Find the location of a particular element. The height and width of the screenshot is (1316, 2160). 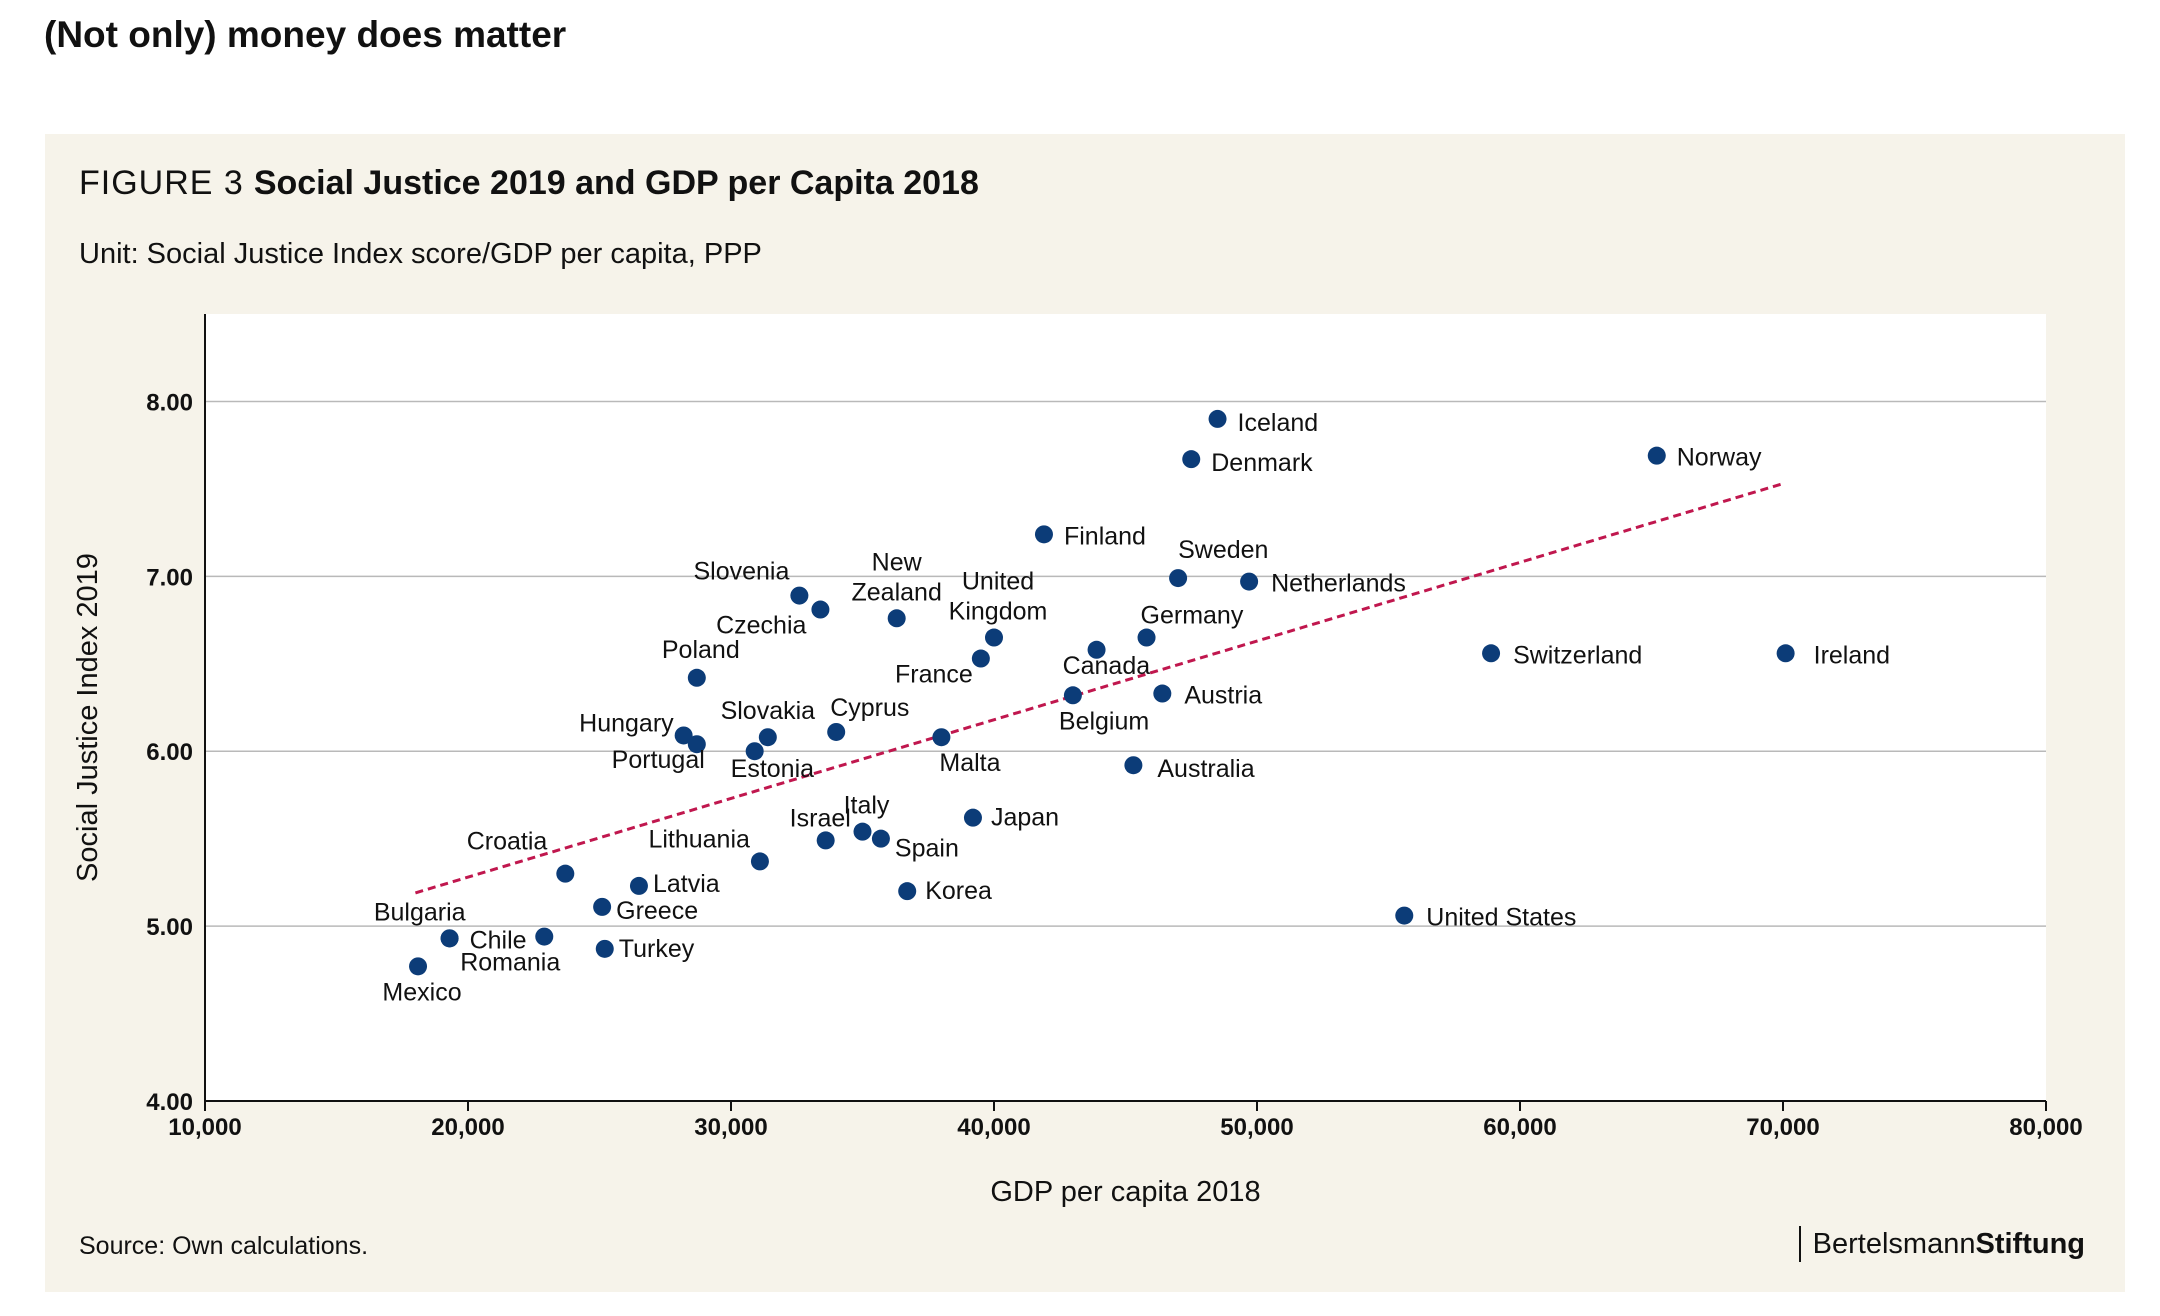

brand-regular: Bertelsmann is located at coordinates (1894, 1244).